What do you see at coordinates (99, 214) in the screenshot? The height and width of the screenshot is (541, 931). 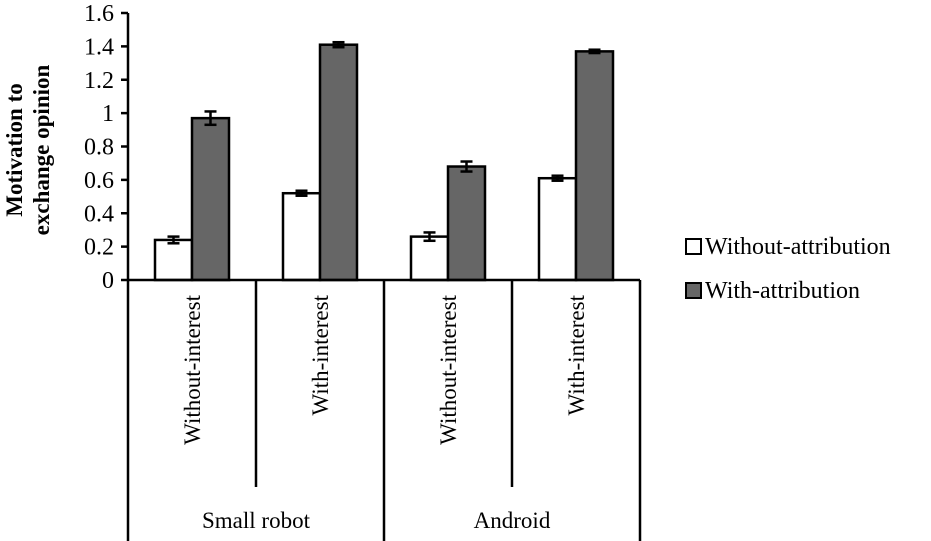 I see `y-tick-label: 0.4` at bounding box center [99, 214].